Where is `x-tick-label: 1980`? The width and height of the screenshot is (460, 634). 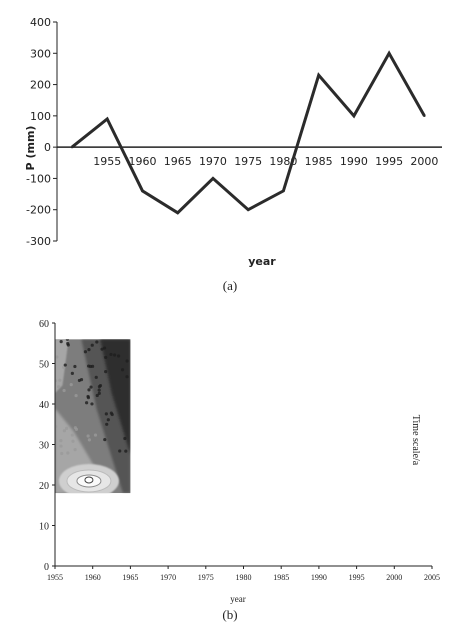
x-tick-label: 1980 is located at coordinates (244, 577).